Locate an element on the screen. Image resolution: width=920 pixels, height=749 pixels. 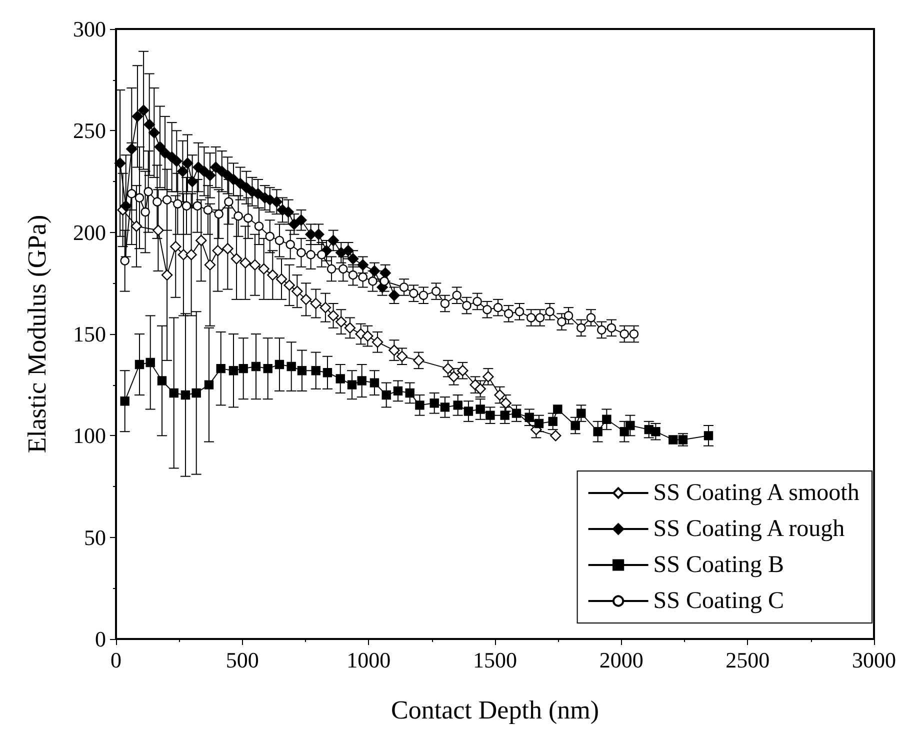
legend-label: SS Coating B is located at coordinates (718, 565).